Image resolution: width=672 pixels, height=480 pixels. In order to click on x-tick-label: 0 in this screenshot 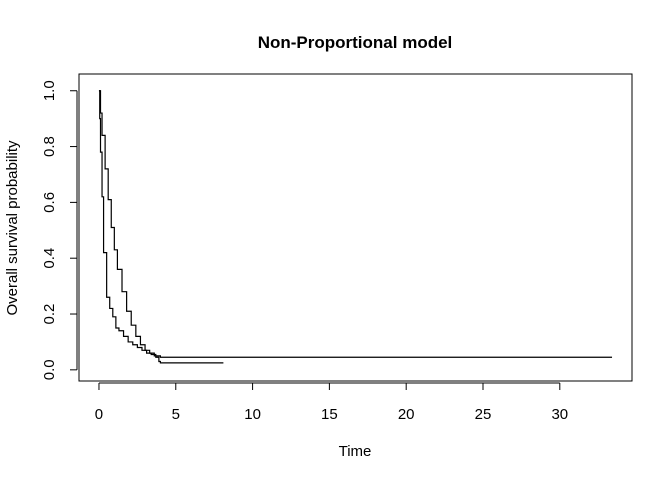, I will do `click(99, 414)`.